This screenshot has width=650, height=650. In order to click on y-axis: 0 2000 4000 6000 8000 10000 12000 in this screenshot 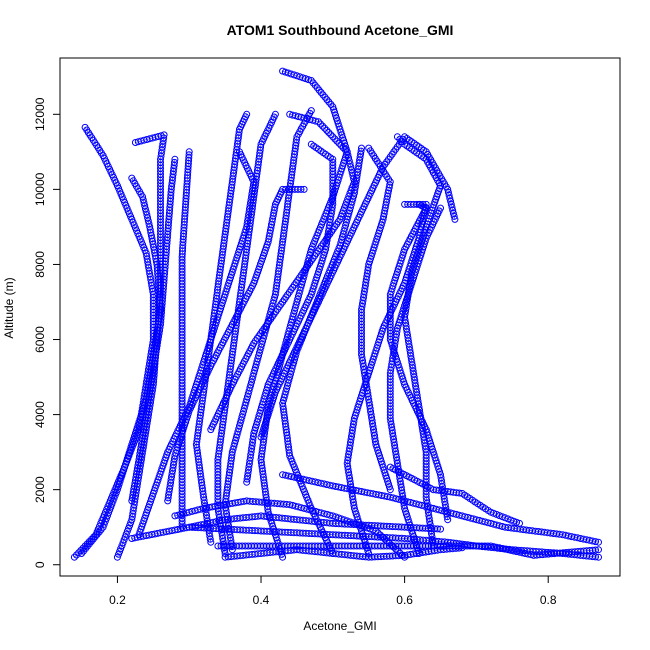, I will do `click(47, 332)`.